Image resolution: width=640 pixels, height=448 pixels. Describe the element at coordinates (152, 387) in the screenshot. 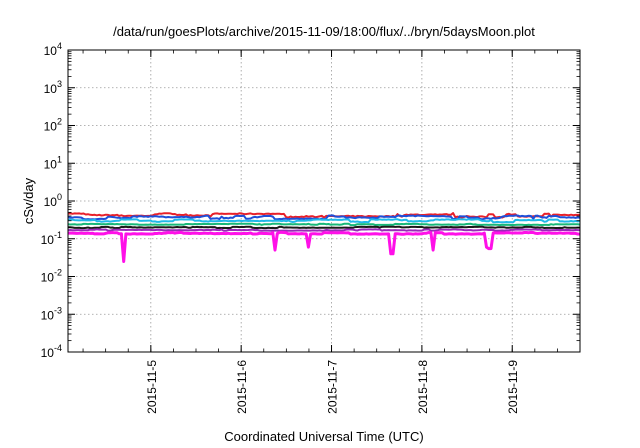

I see `x-tick-label: 2015-11-5` at that location.